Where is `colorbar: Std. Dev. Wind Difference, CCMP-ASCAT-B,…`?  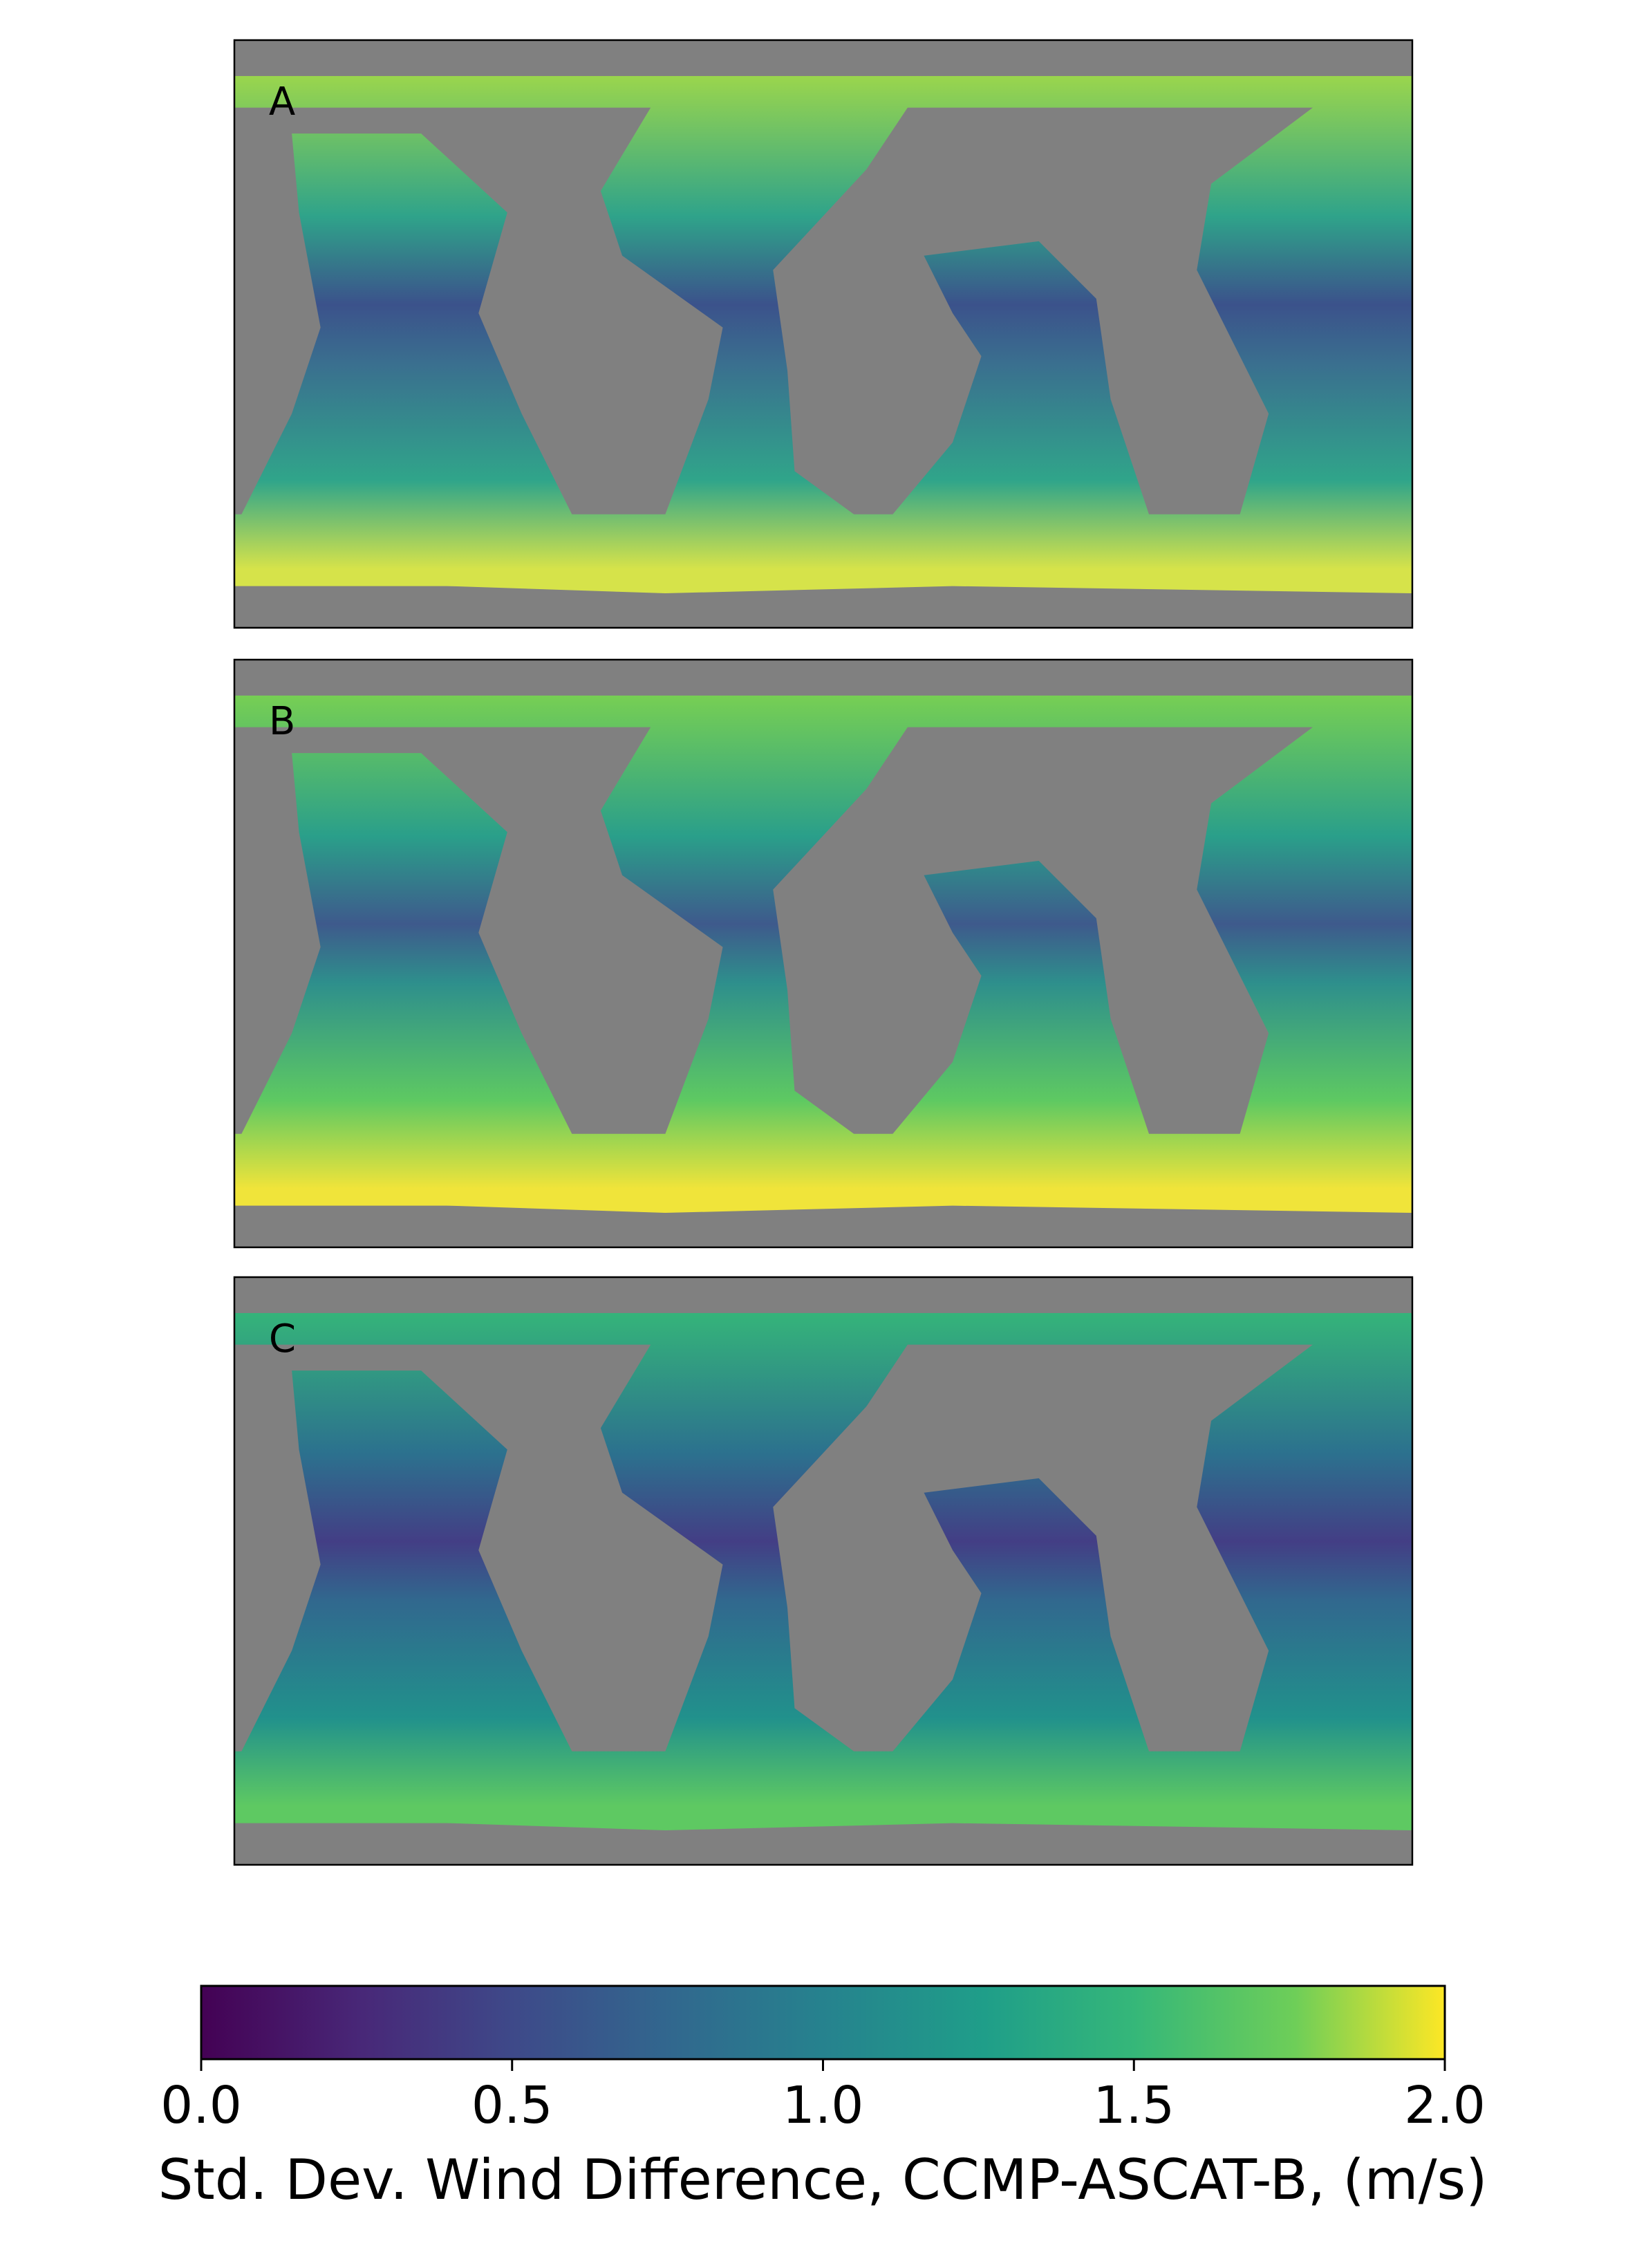 colorbar: Std. Dev. Wind Difference, CCMP-ASCAT-B,… is located at coordinates (823, 2098).